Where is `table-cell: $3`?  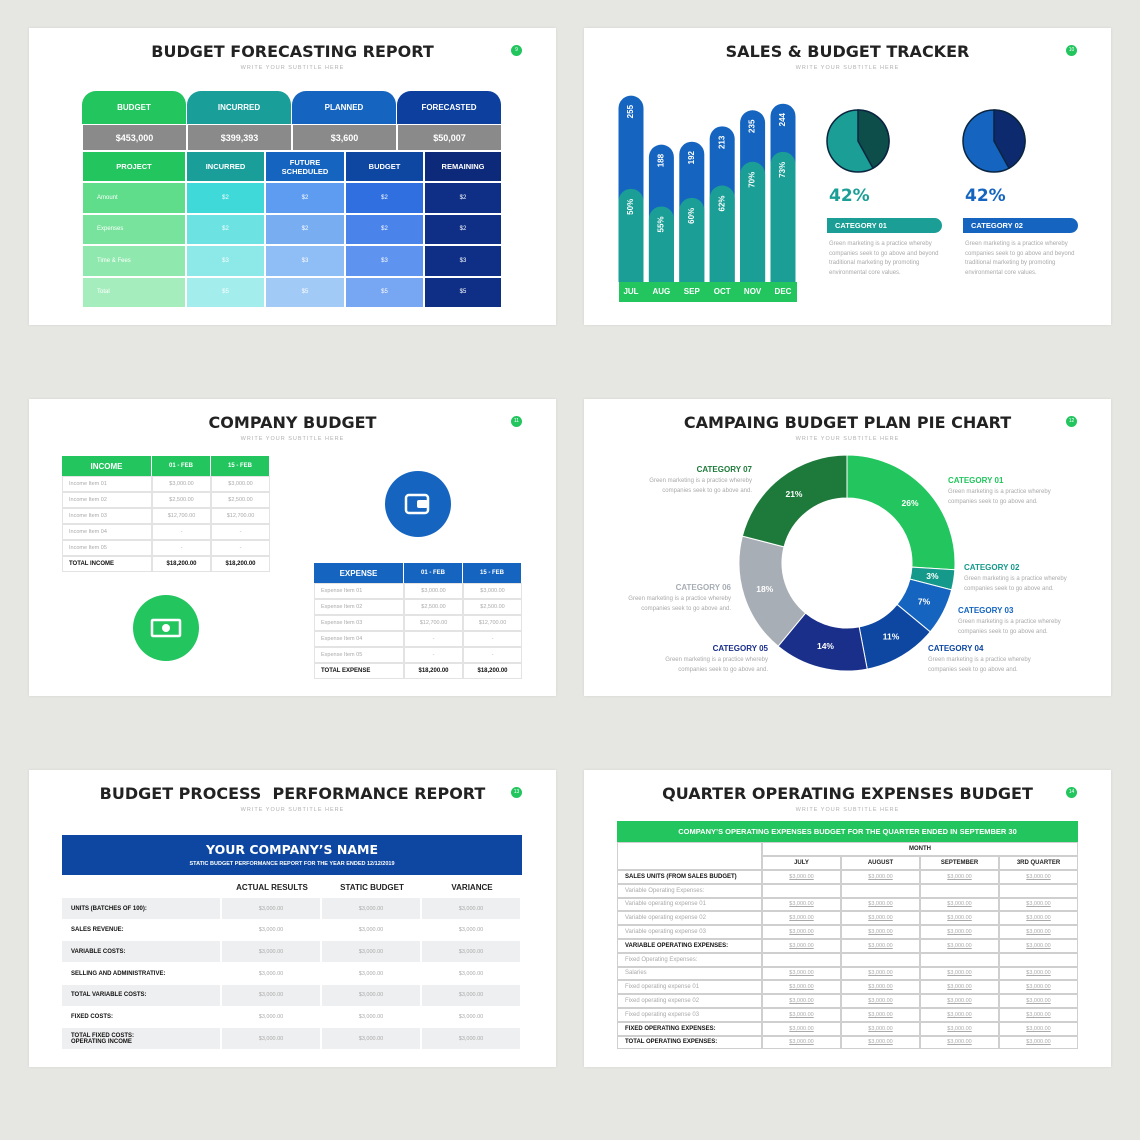
table-cell: $3 is located at coordinates (225, 261).